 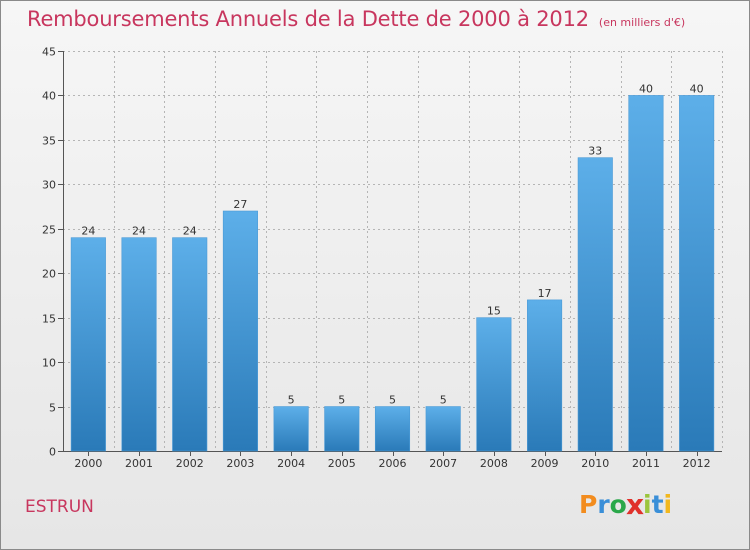 I want to click on y-tick-label: 45, so click(x=49, y=52).